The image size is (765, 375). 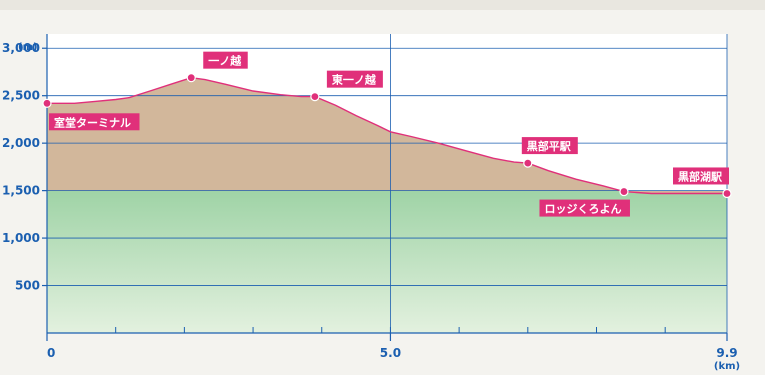 I want to click on station-label-text: ロッジくろよん, so click(x=582, y=209).